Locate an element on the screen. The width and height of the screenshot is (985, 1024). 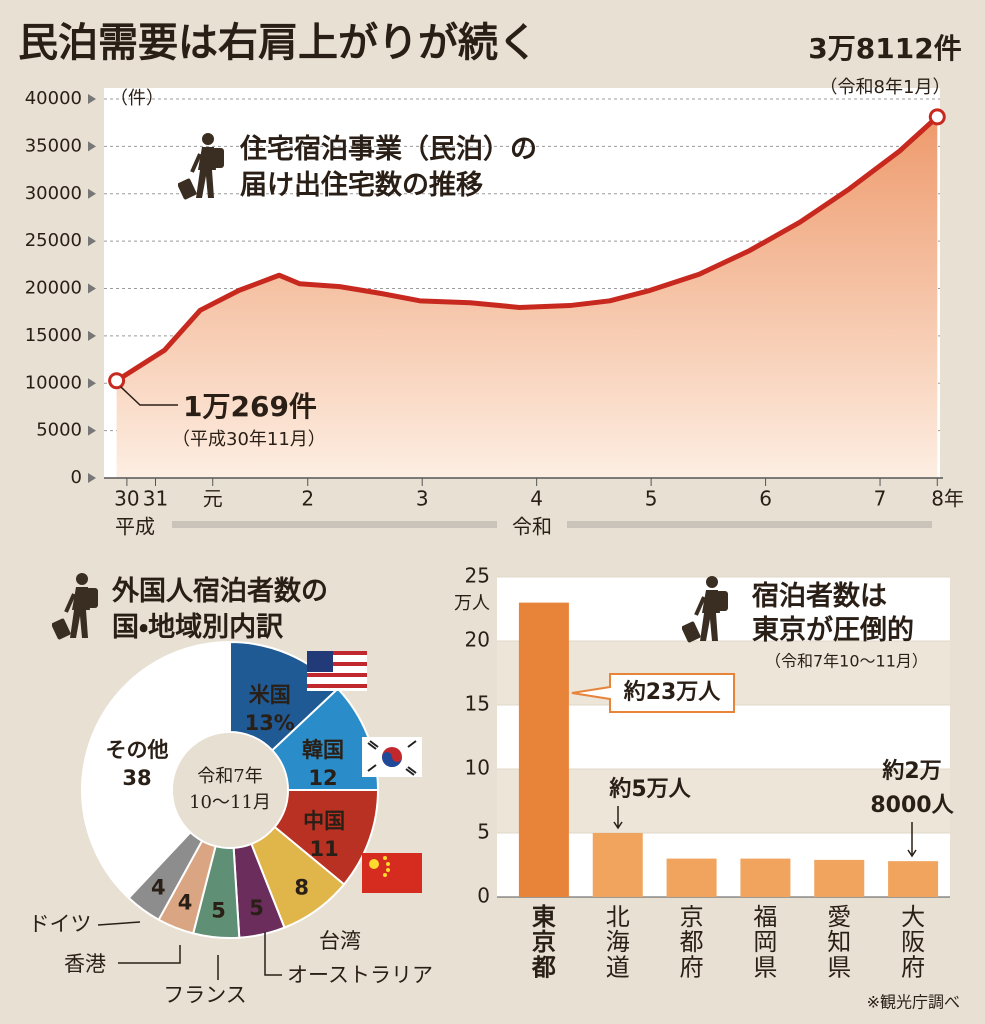
center-label: 令和7年 10～11月 is located at coordinates (230, 789).